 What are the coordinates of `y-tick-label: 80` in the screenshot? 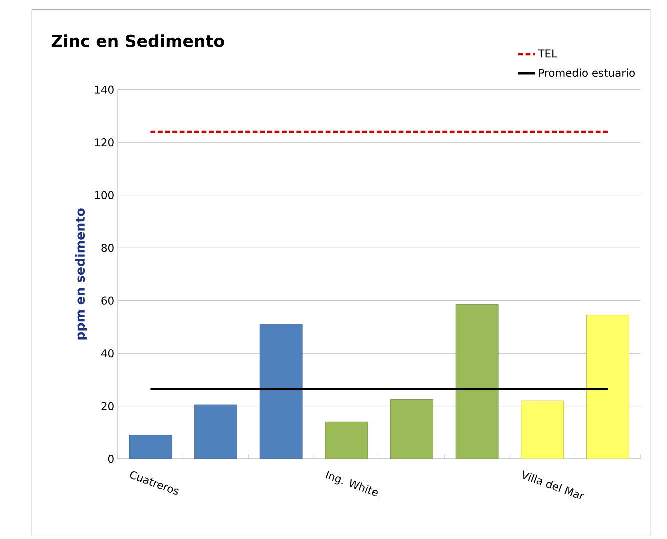 It's located at (108, 248).